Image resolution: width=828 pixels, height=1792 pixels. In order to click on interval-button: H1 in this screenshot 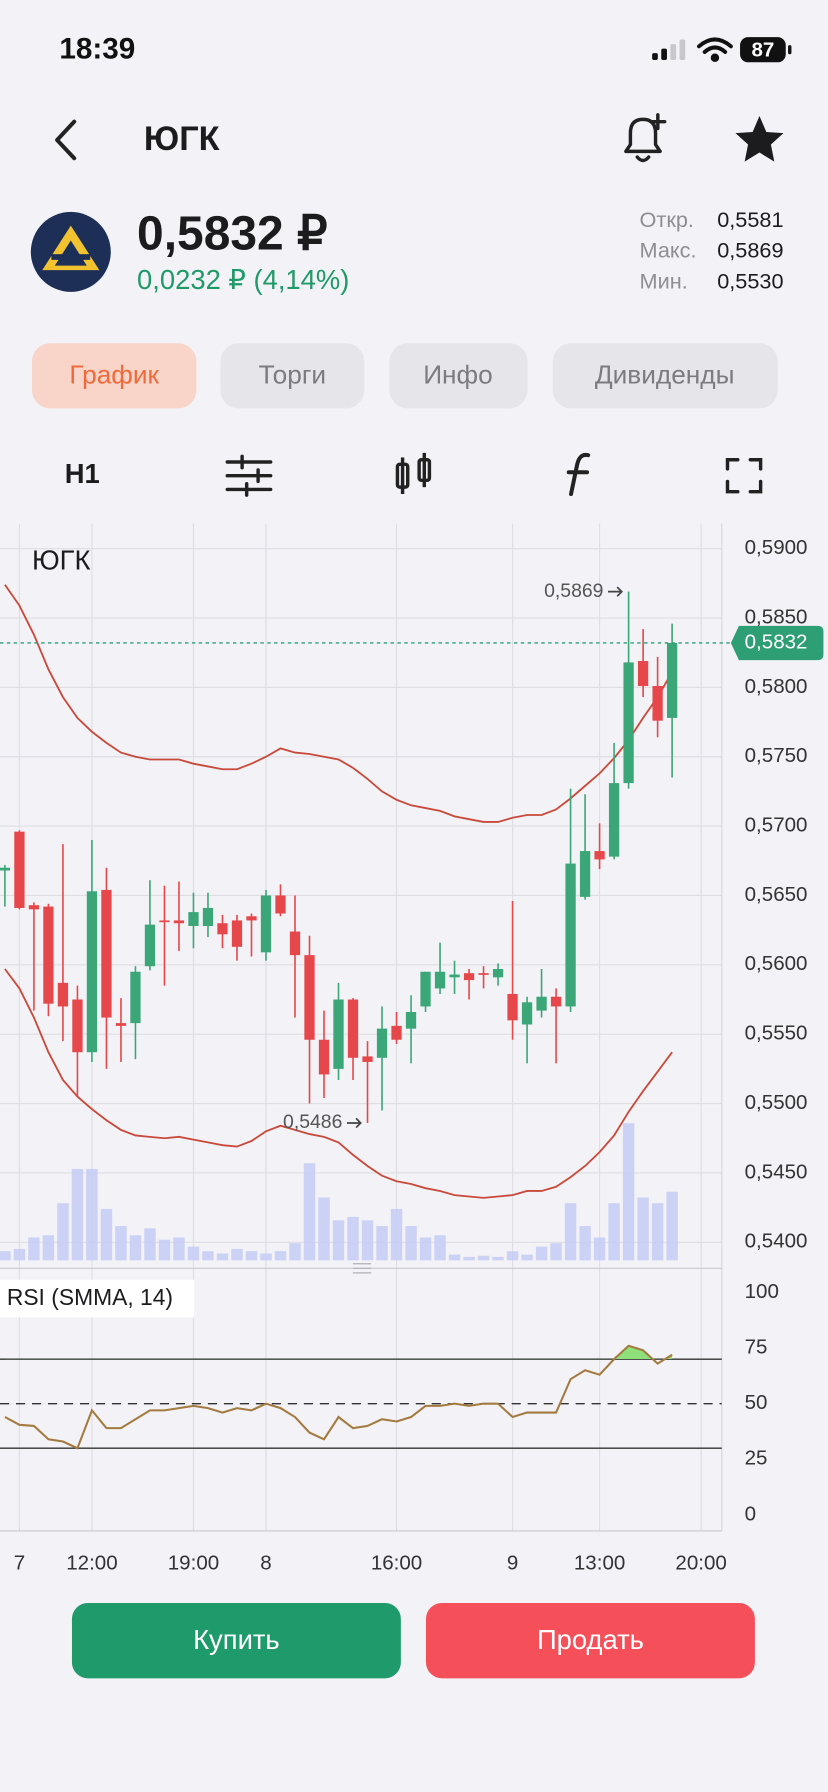, I will do `click(82, 473)`.